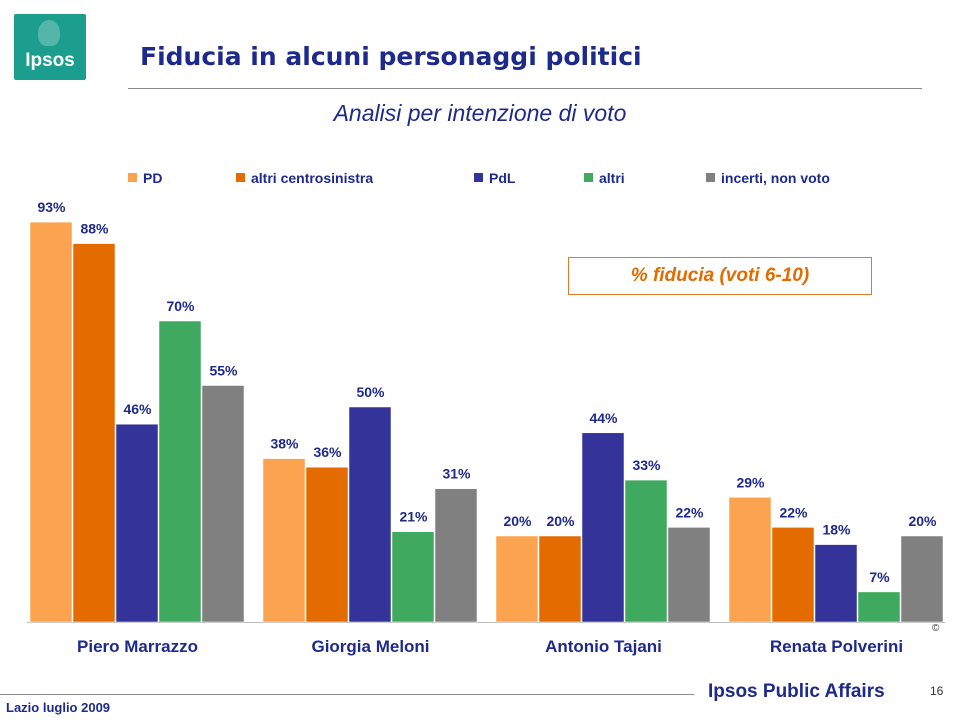 The height and width of the screenshot is (720, 960). What do you see at coordinates (137, 523) in the screenshot?
I see `bar-piero-marrazzo-pdl` at bounding box center [137, 523].